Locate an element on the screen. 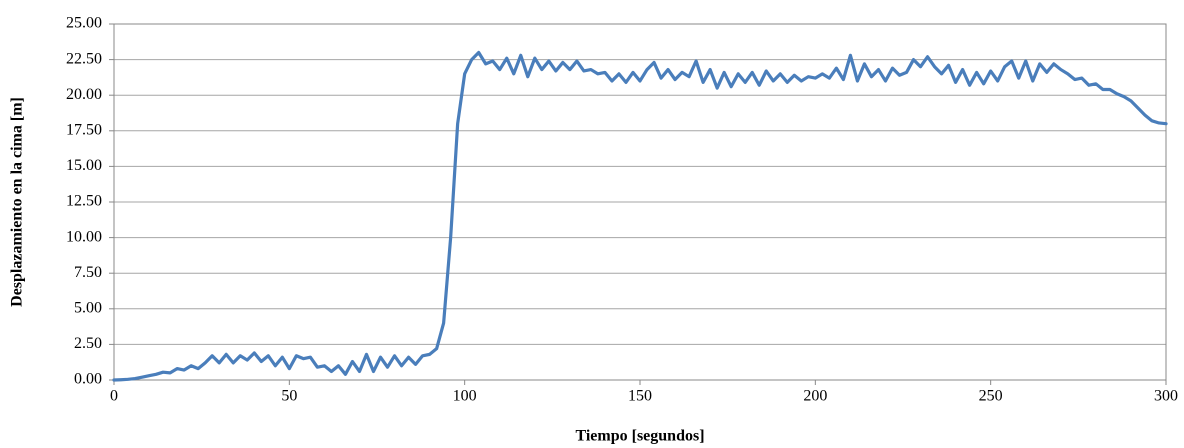 The image size is (1184, 448). y-axis-title: Desplazamiento en la cima [m] is located at coordinates (17, 202).